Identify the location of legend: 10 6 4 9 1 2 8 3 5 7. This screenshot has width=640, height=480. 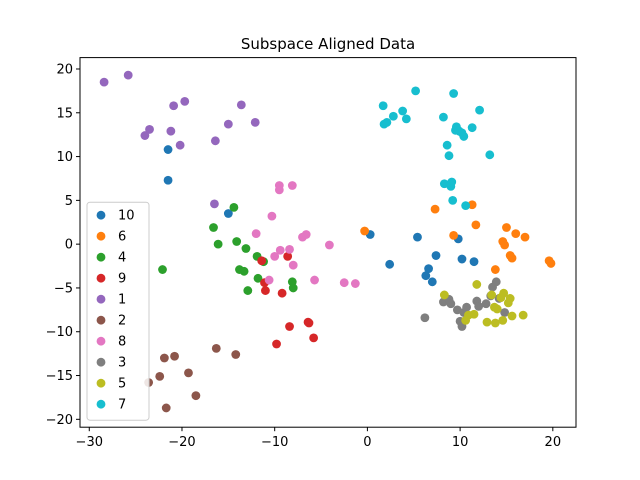
(118, 311).